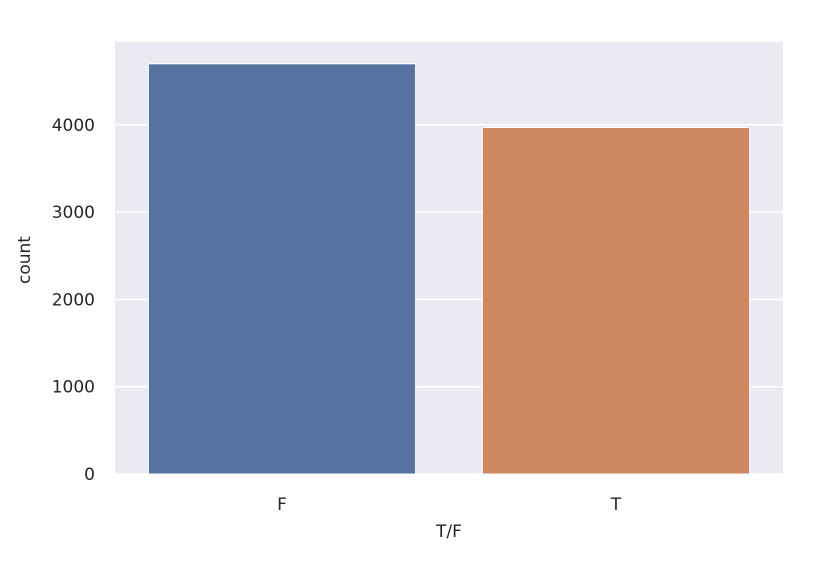 The width and height of the screenshot is (826, 570). What do you see at coordinates (616, 505) in the screenshot?
I see `x-tick-label: T` at bounding box center [616, 505].